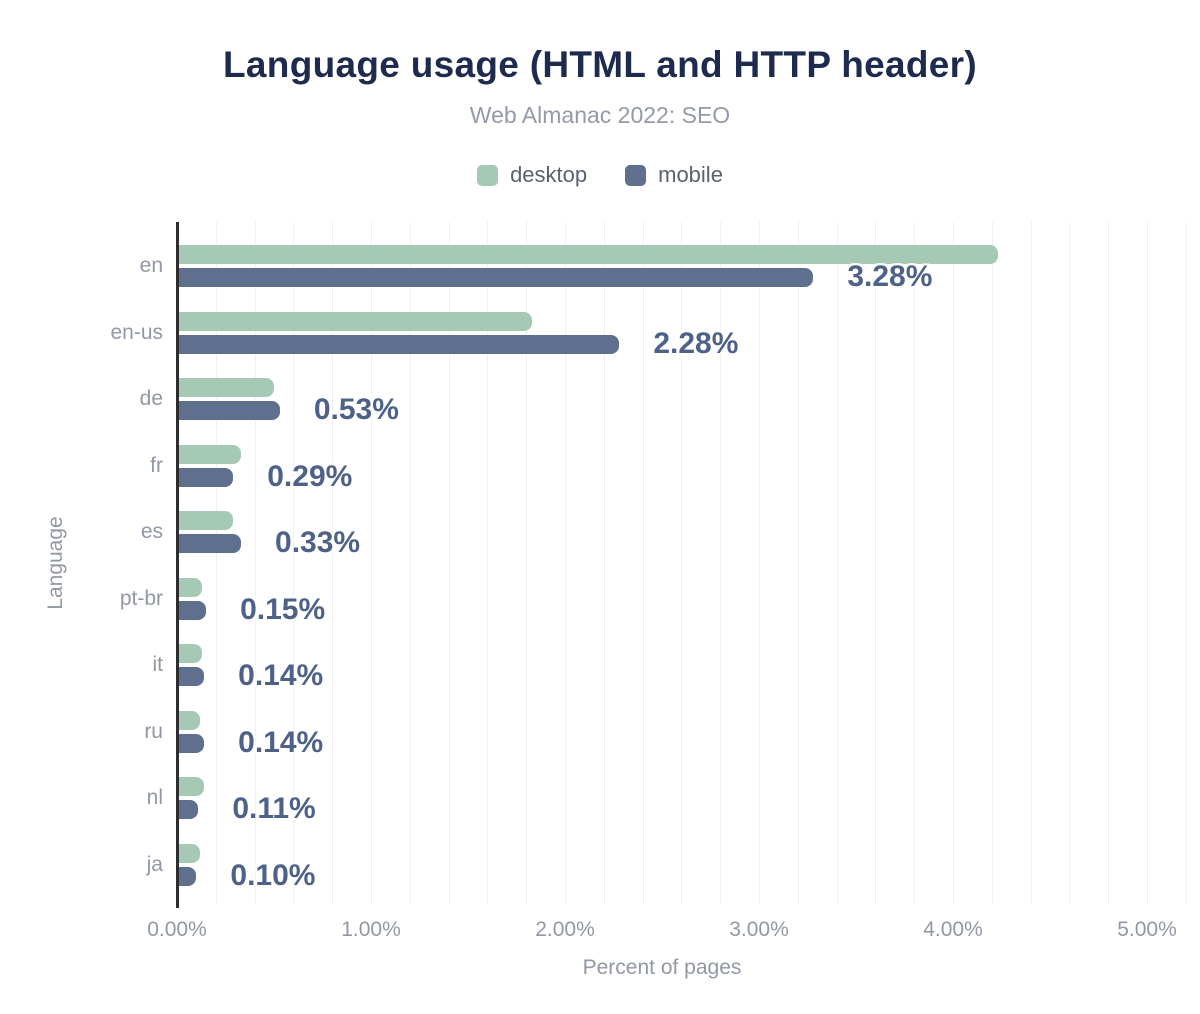  What do you see at coordinates (210, 454) in the screenshot?
I see `bar-desktop-fr` at bounding box center [210, 454].